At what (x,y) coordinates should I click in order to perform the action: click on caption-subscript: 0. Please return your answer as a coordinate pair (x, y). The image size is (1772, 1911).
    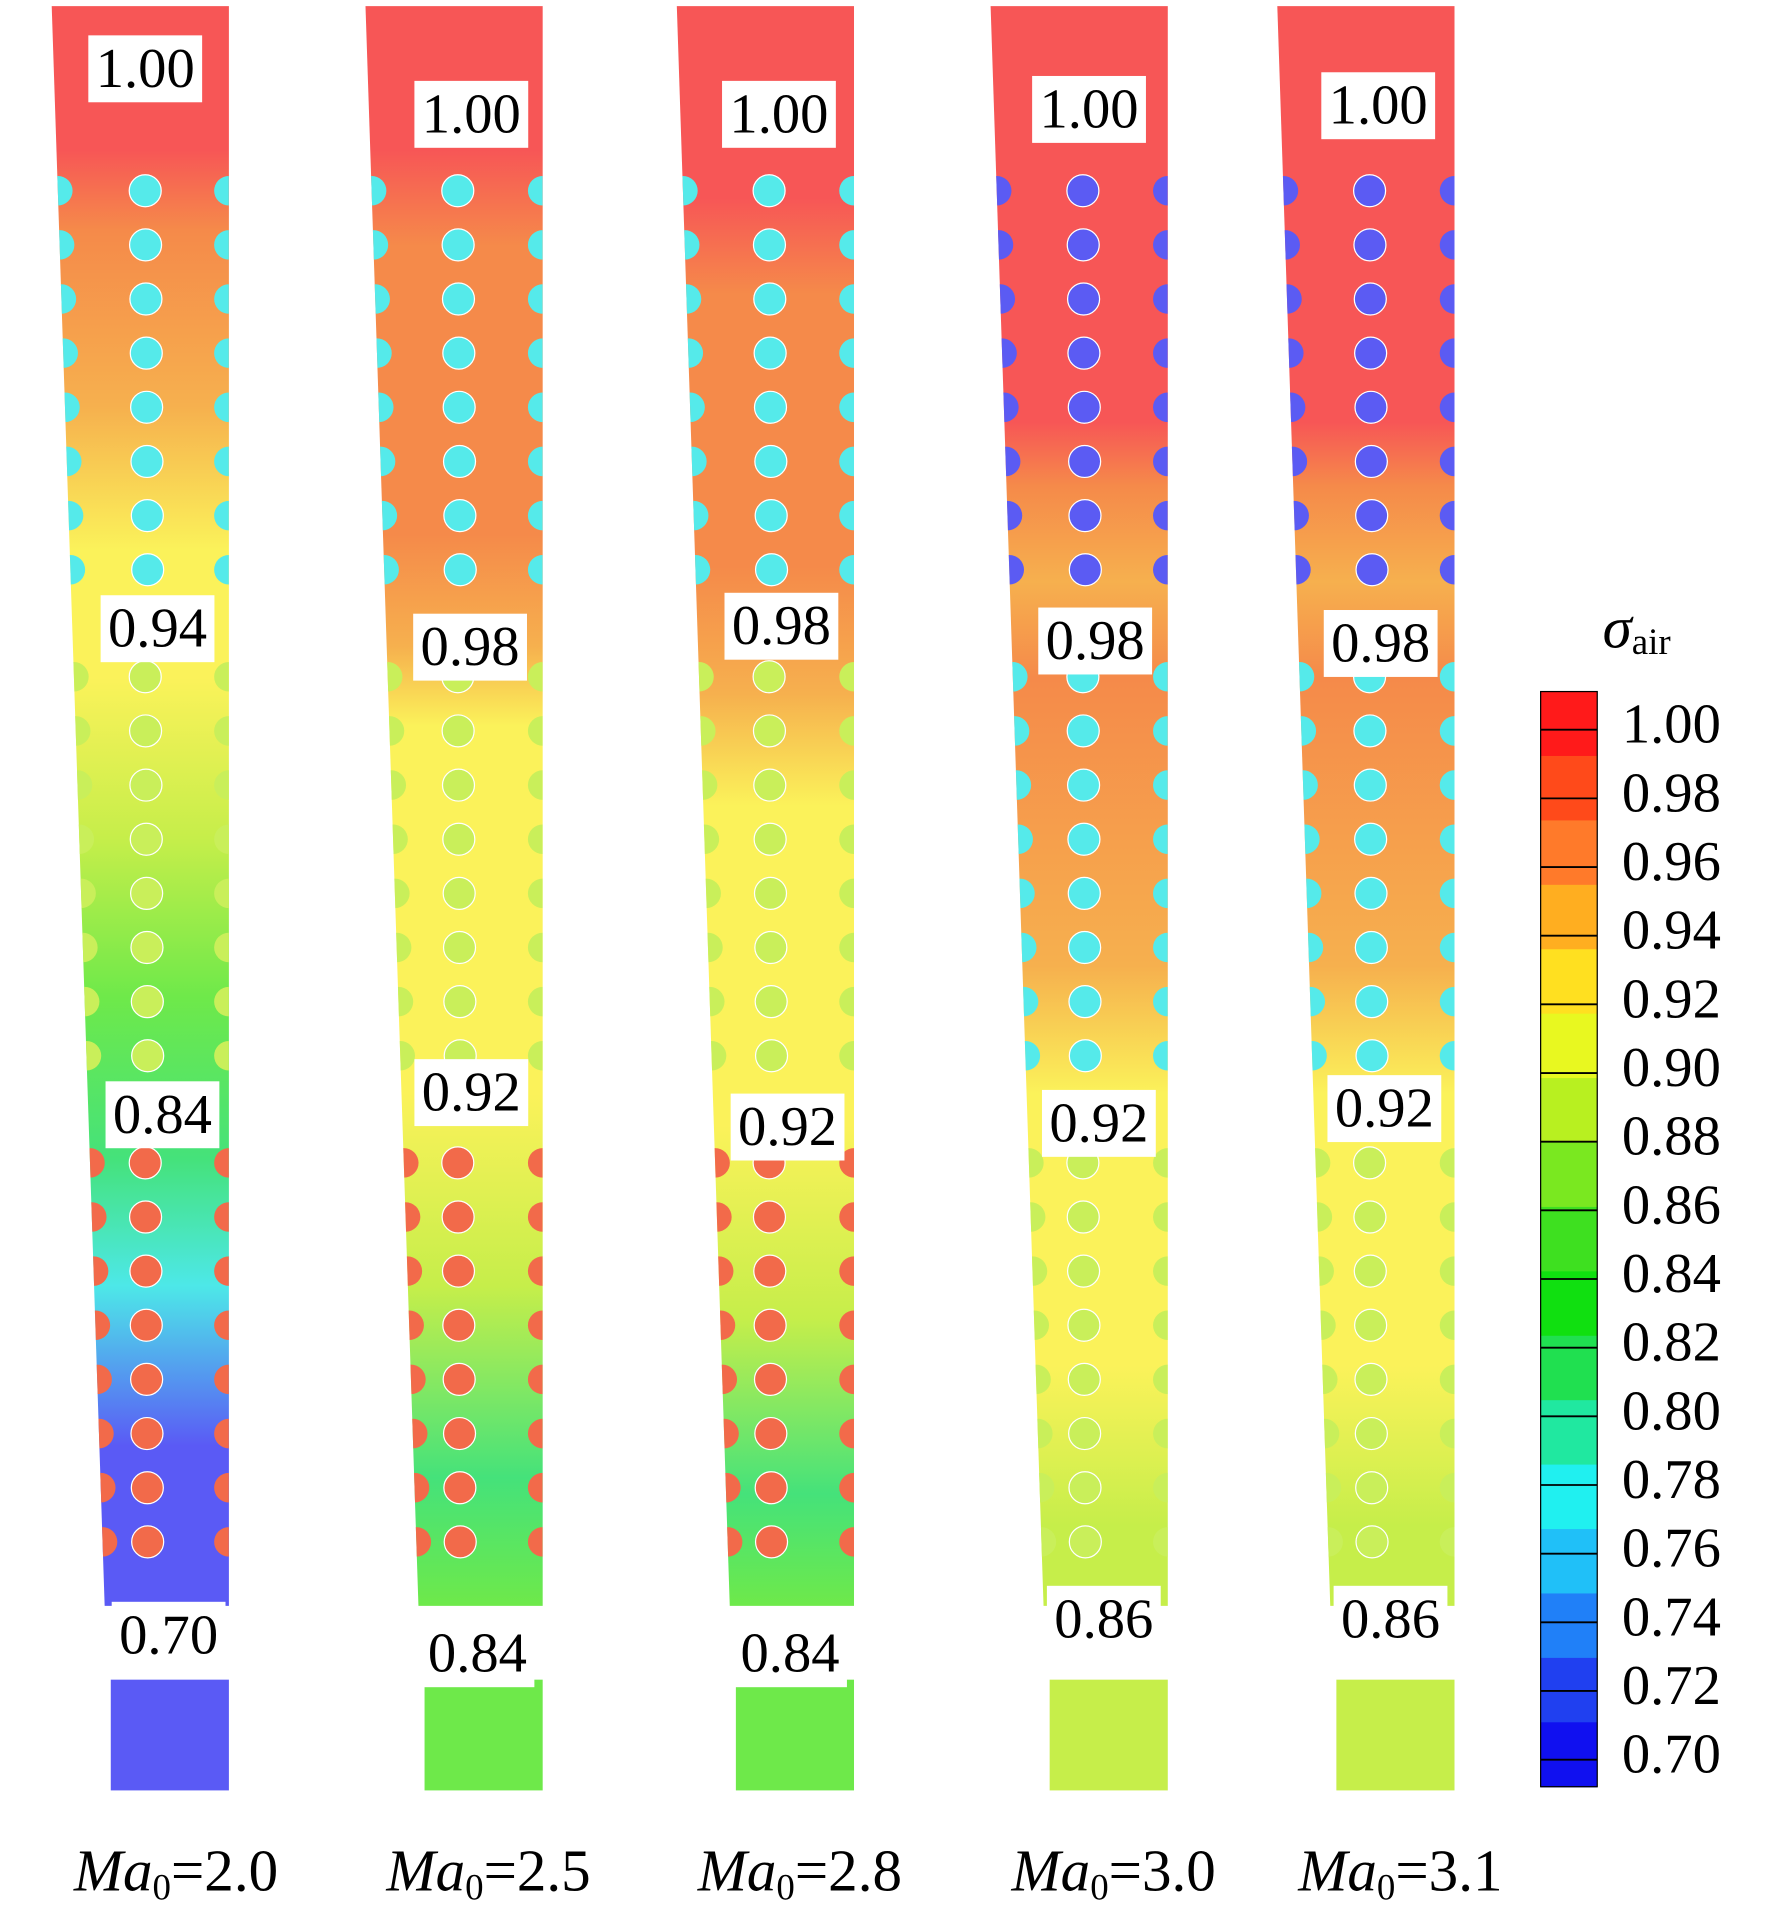
    Looking at the image, I should click on (1386, 1887).